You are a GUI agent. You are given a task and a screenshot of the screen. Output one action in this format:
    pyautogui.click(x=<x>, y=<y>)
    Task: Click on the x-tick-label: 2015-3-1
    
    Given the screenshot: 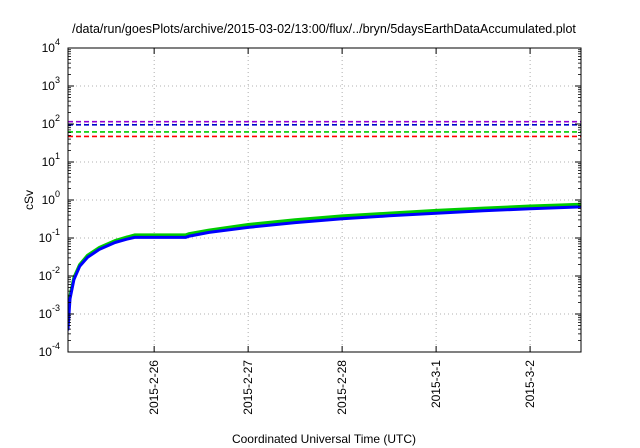 What is the action you would take?
    pyautogui.click(x=436, y=384)
    